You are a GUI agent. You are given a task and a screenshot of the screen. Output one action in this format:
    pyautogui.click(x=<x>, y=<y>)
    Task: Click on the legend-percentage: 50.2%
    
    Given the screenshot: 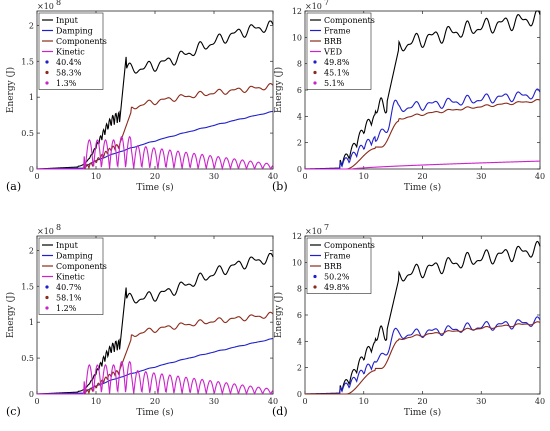 What is the action you would take?
    pyautogui.click(x=337, y=277)
    